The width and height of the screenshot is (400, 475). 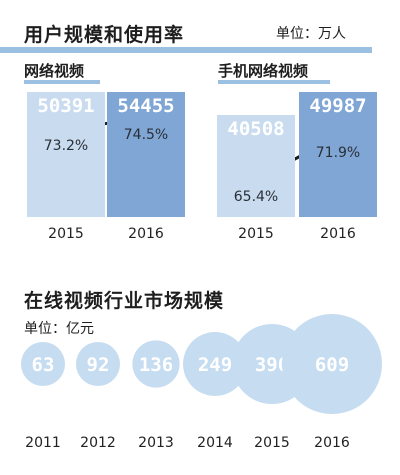 I want to click on bubble-value-label: 609, so click(x=332, y=365).